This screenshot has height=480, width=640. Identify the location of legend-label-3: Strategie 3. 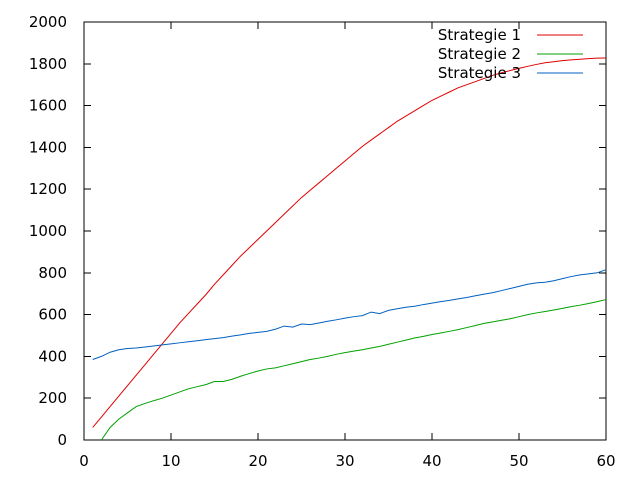
(479, 73).